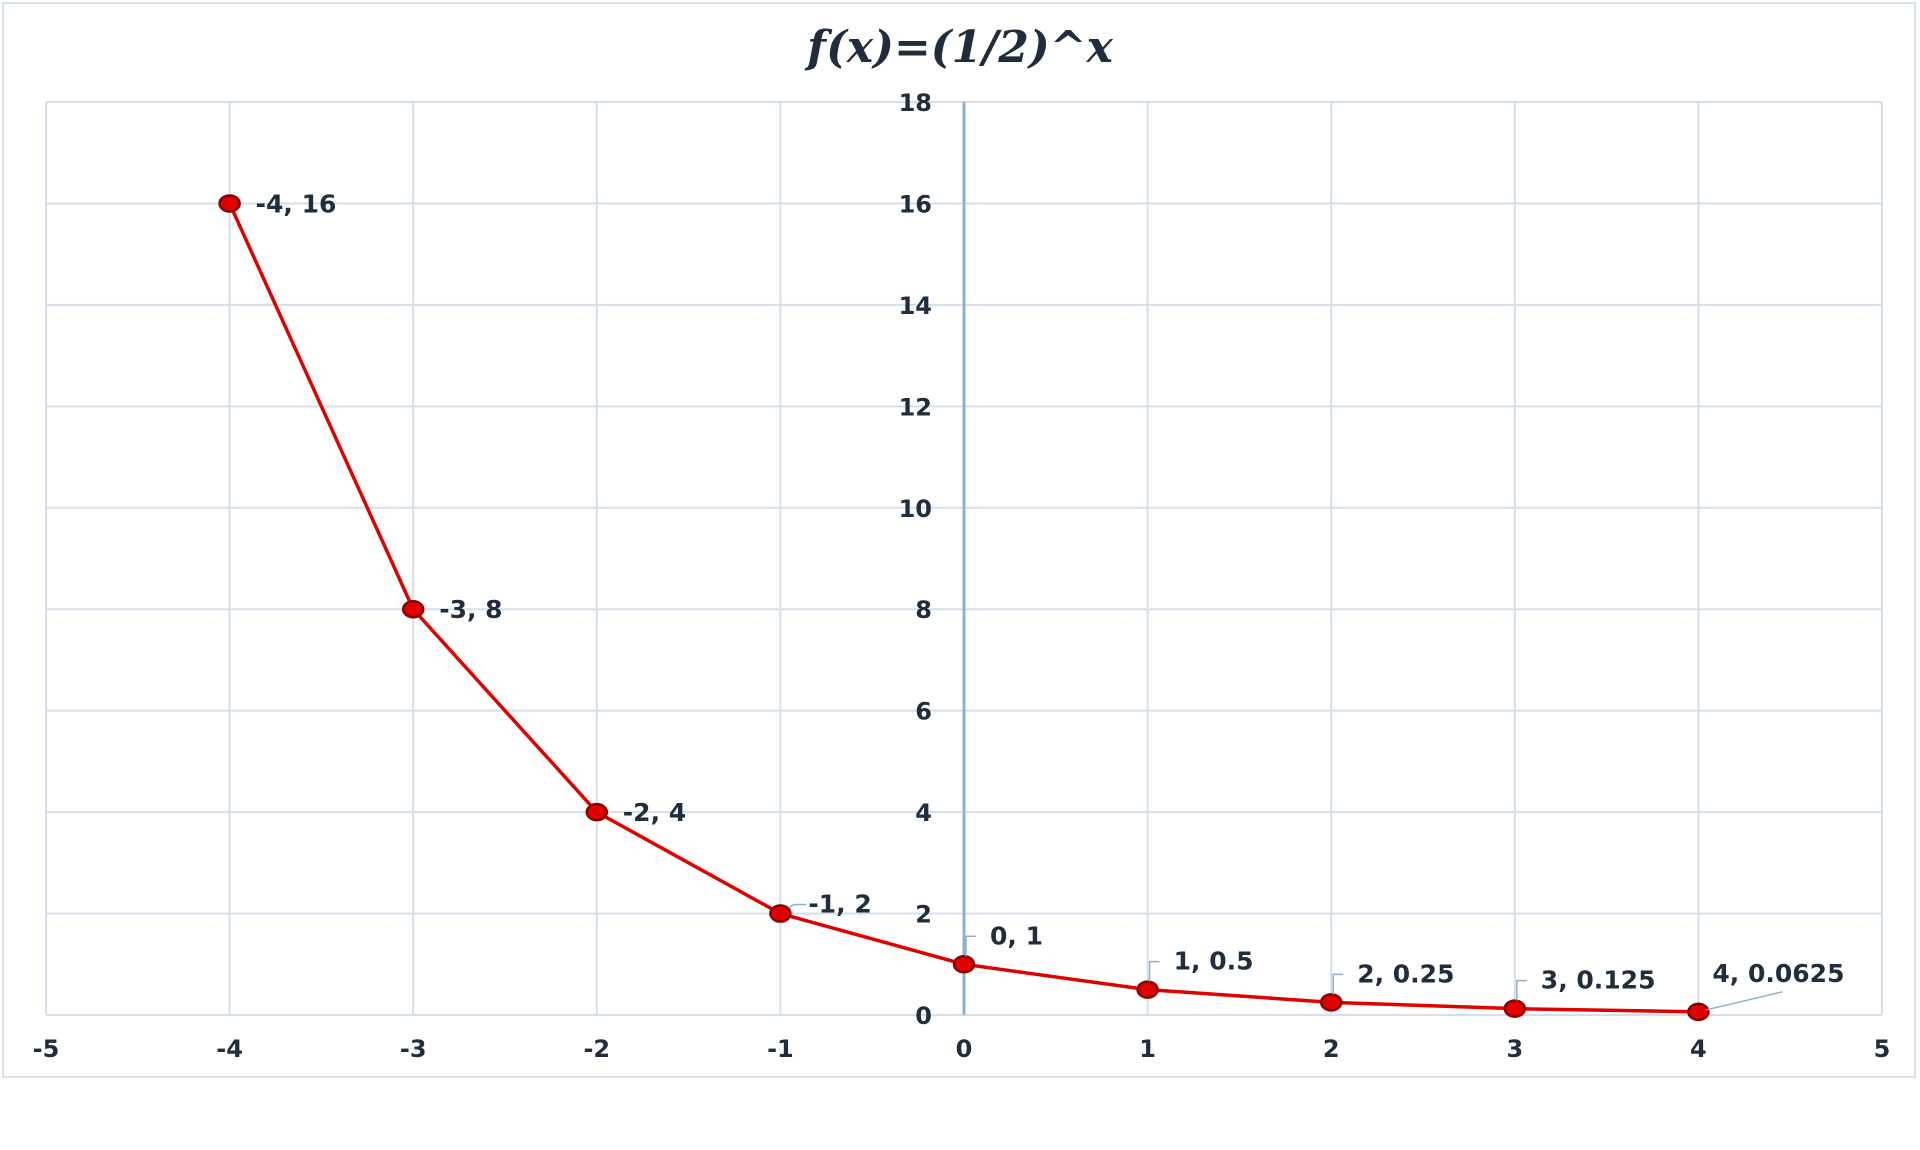 The width and height of the screenshot is (1920, 1150). Describe the element at coordinates (470, 609) in the screenshot. I see `data-label: -3, 8` at that location.